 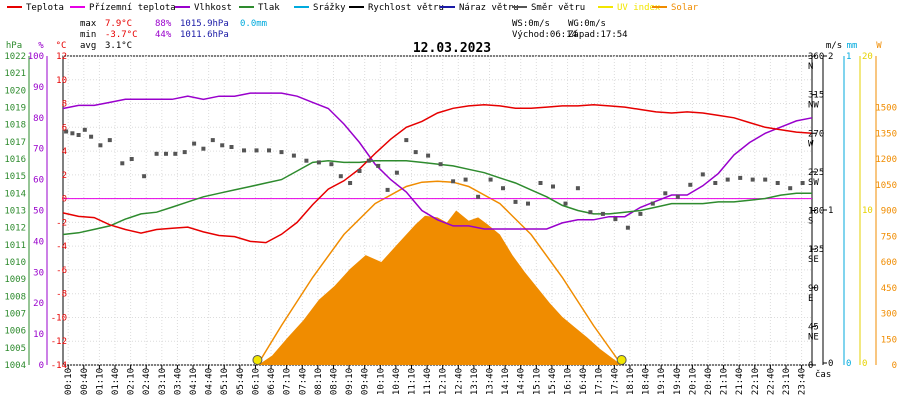 What do you see at coordinates (813, 337) in the screenshot?
I see `direction-cardinal-label: NE` at bounding box center [813, 337].